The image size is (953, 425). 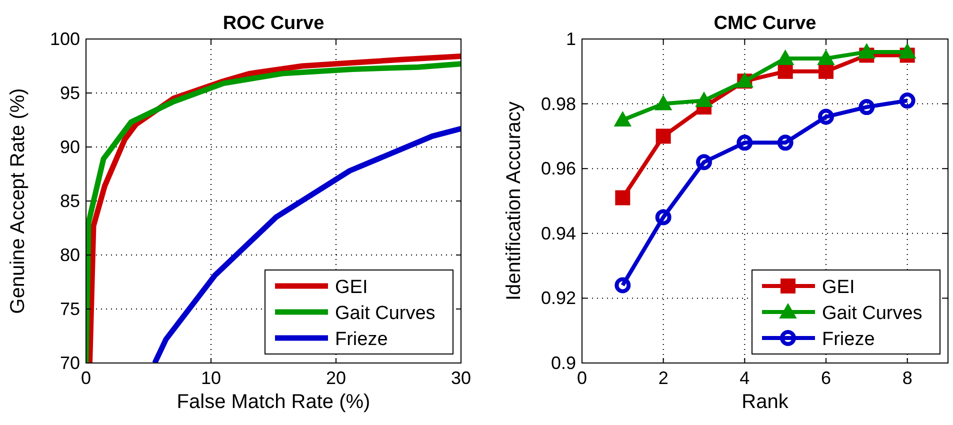 What do you see at coordinates (65, 39) in the screenshot?
I see `y-tick-label: 100` at bounding box center [65, 39].